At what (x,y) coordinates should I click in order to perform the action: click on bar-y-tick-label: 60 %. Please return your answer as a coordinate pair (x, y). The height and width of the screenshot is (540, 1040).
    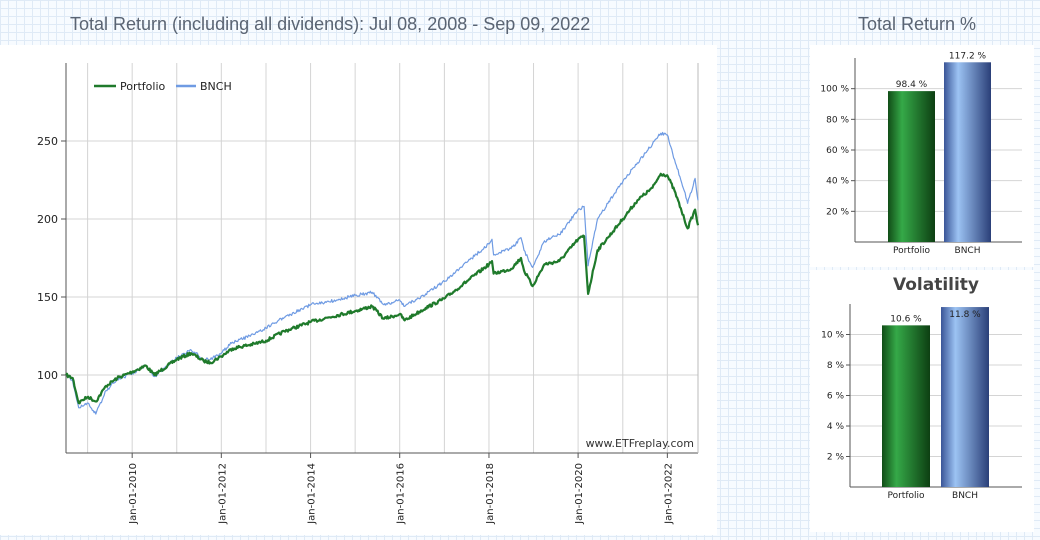
    Looking at the image, I should click on (837, 151).